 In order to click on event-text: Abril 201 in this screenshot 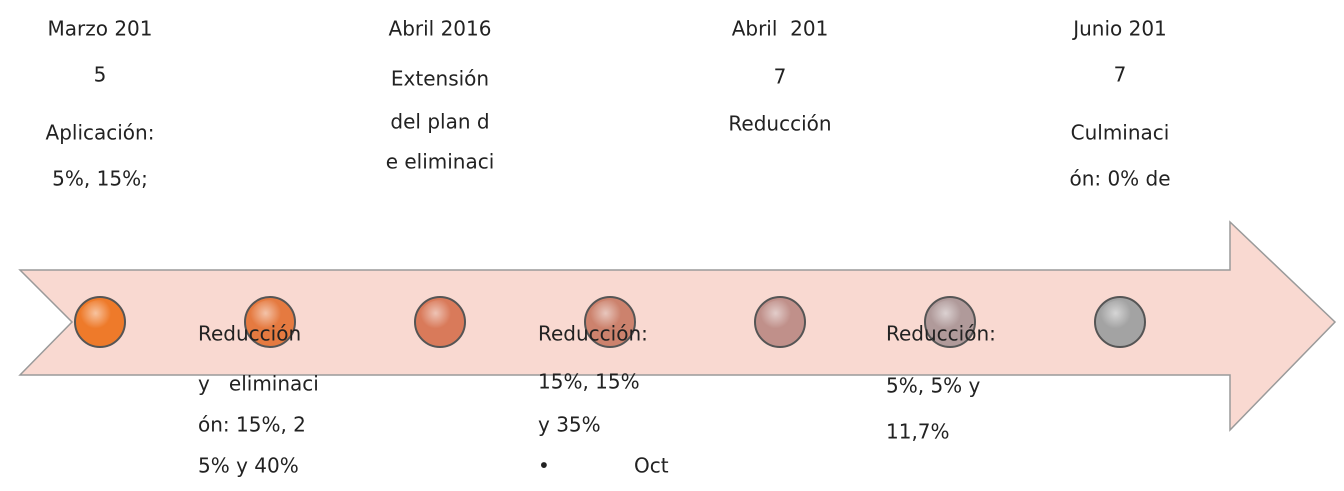, I will do `click(780, 29)`.